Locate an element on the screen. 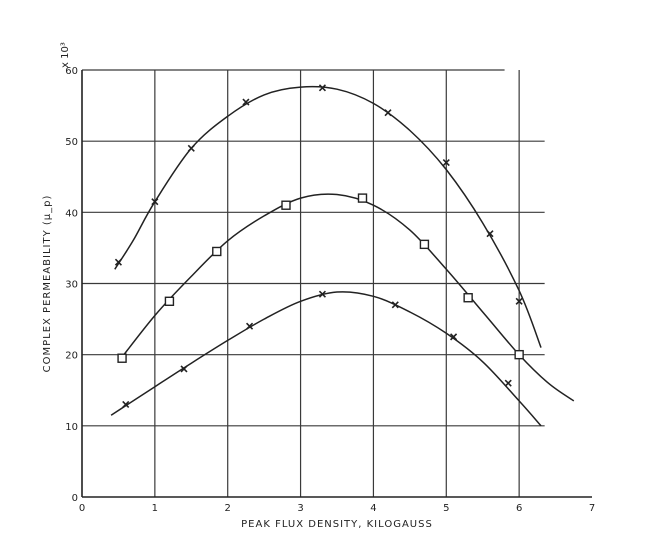  y-tick-label: 10 is located at coordinates (71, 427).